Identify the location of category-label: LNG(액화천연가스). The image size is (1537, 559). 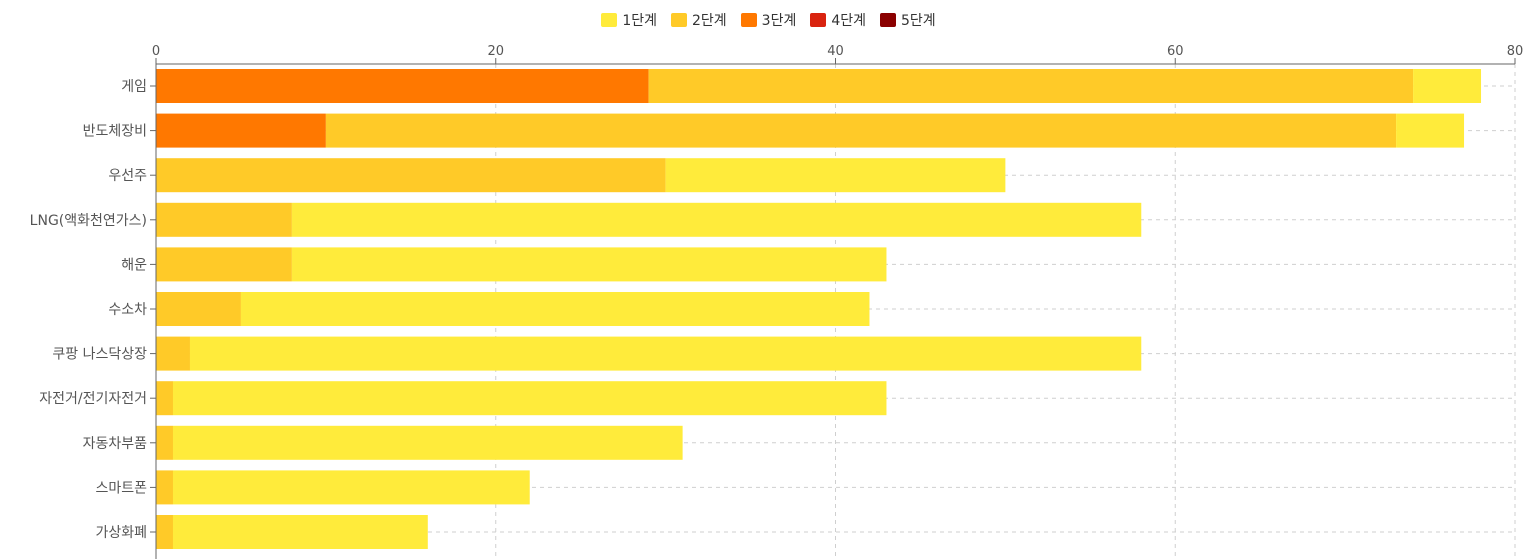
(88, 221).